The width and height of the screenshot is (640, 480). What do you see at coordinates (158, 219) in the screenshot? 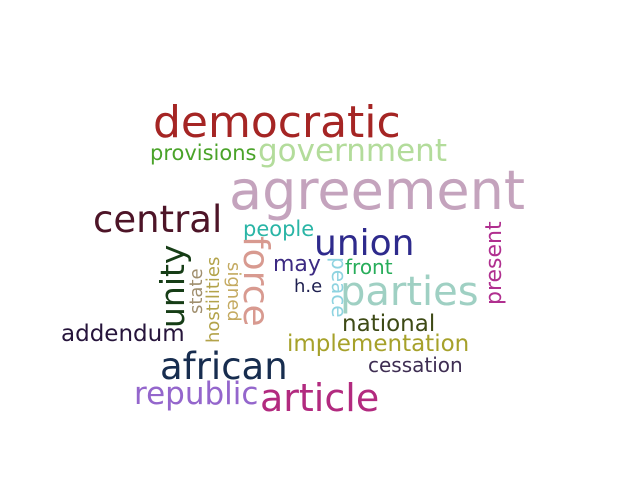
I see `word-central: central` at bounding box center [158, 219].